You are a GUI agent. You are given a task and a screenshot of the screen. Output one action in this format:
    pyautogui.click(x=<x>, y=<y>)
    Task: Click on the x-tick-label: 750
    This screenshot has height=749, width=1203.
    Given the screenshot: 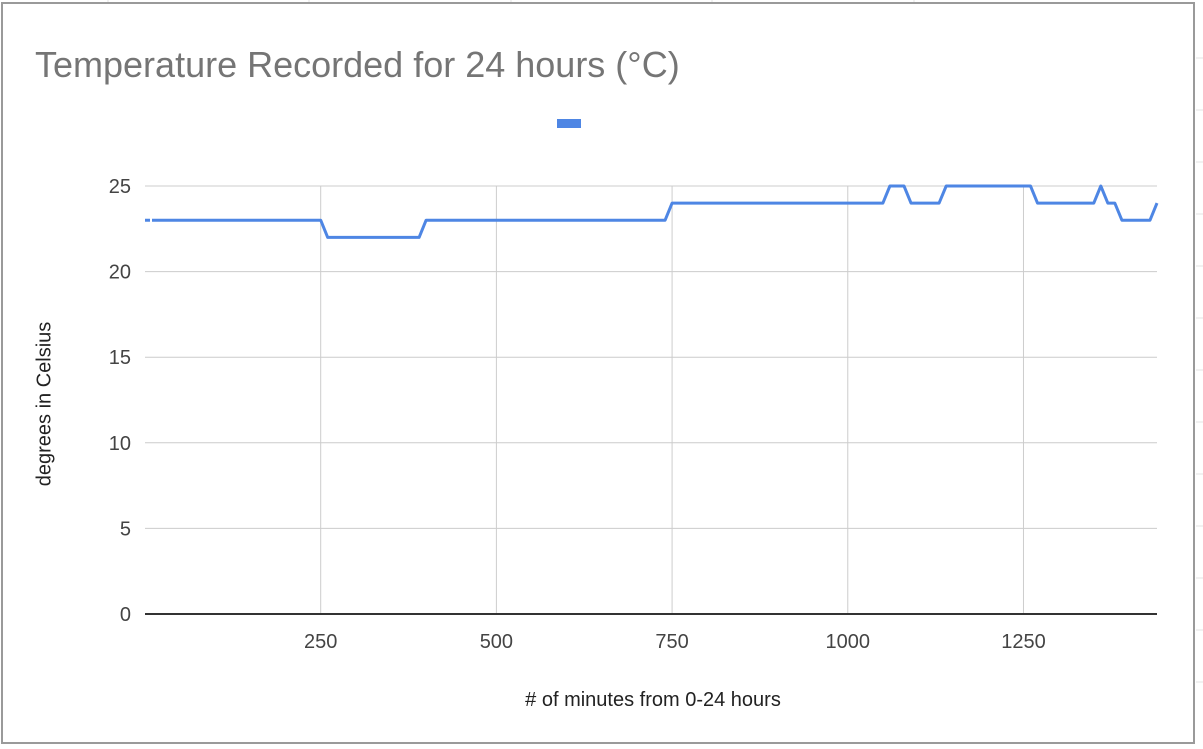 What is the action you would take?
    pyautogui.click(x=671, y=642)
    